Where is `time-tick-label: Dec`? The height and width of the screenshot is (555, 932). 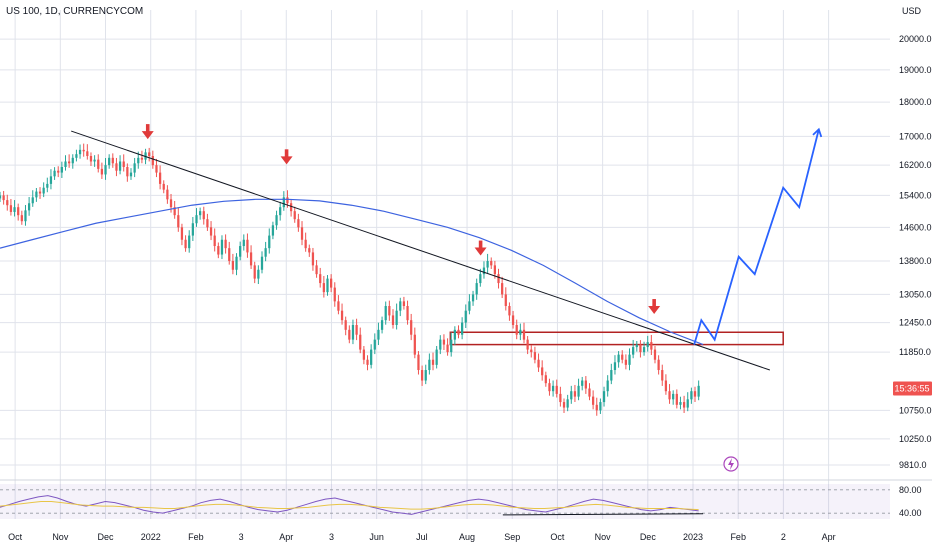 time-tick-label: Dec is located at coordinates (106, 537).